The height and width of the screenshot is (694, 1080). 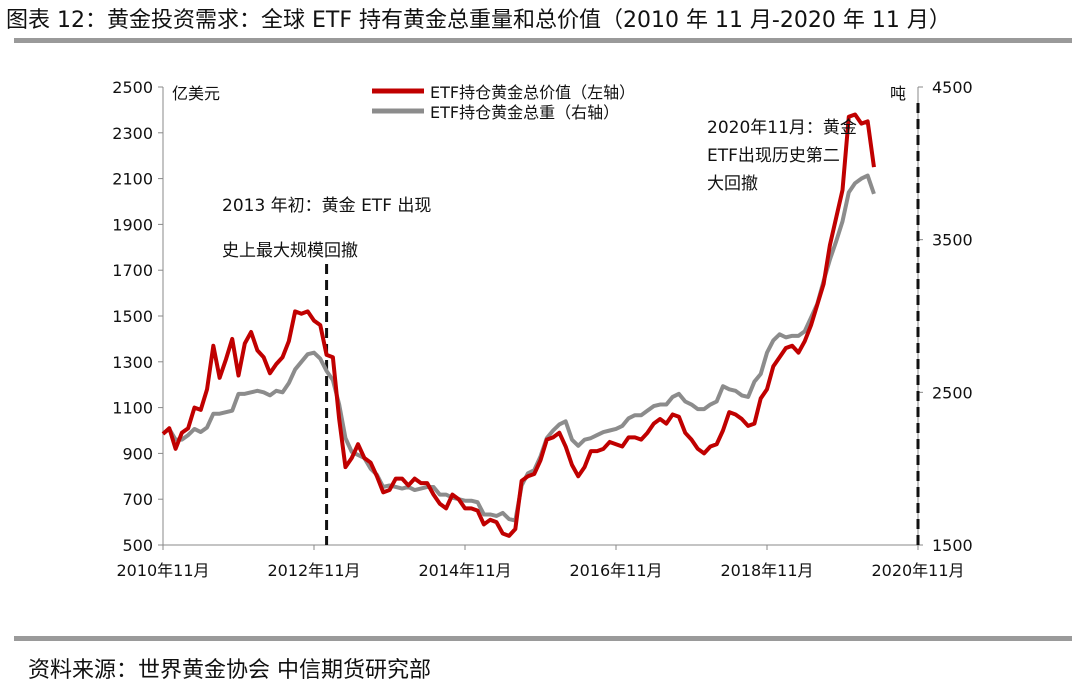 What do you see at coordinates (132, 316) in the screenshot?
I see `left-tick-label: 1500` at bounding box center [132, 316].